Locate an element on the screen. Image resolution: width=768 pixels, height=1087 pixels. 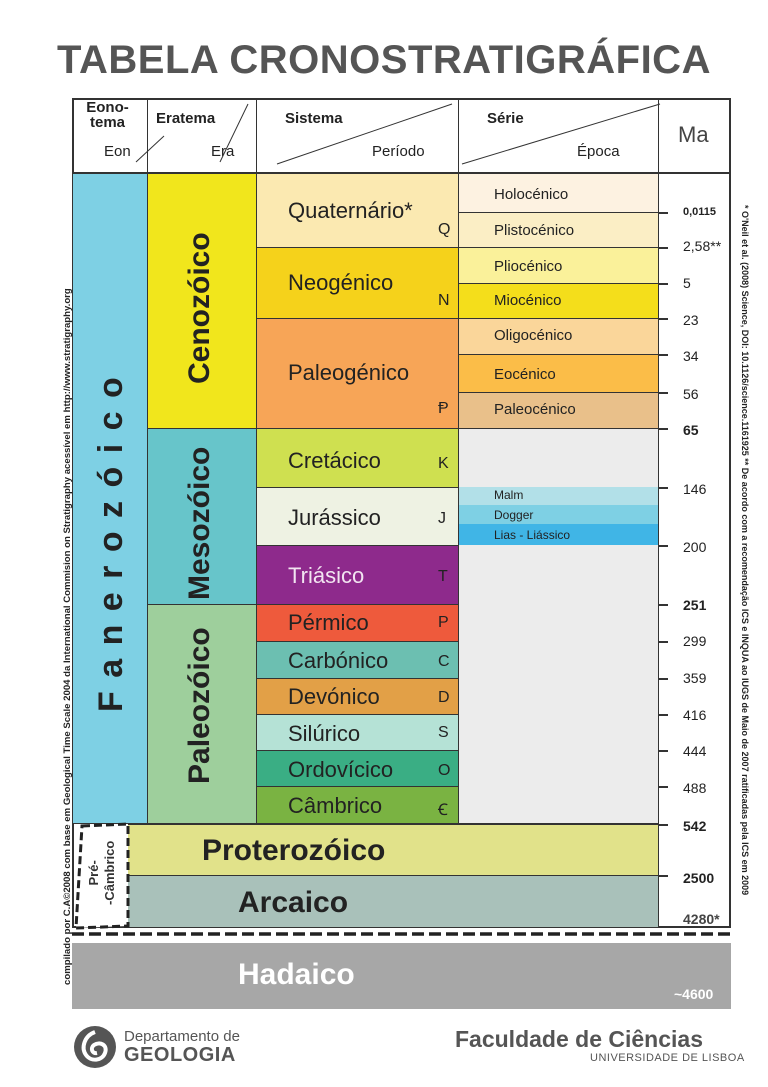
university-name: UNIVERSIDADE DE LISBOA is located at coordinates (667, 1058).